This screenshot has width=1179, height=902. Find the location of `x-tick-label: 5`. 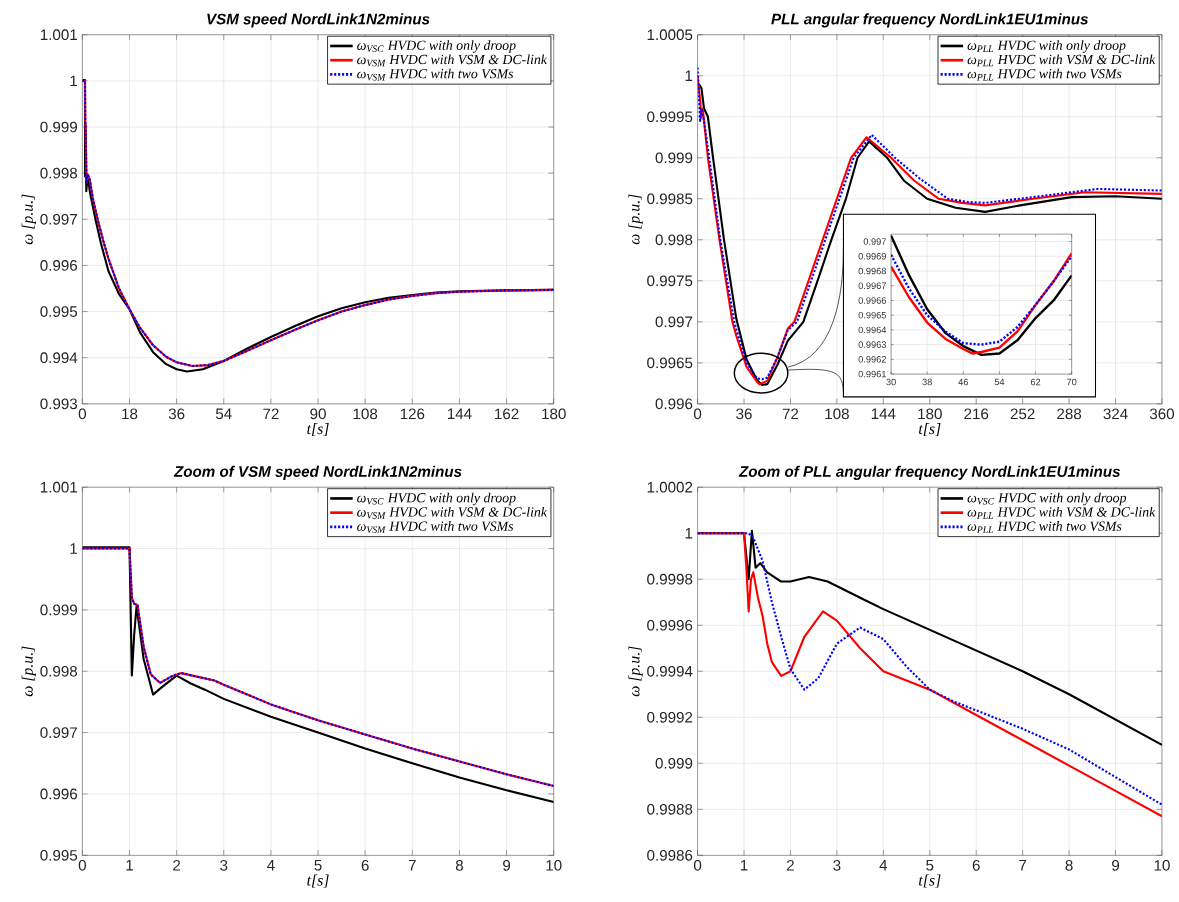

x-tick-label: 5 is located at coordinates (930, 865).